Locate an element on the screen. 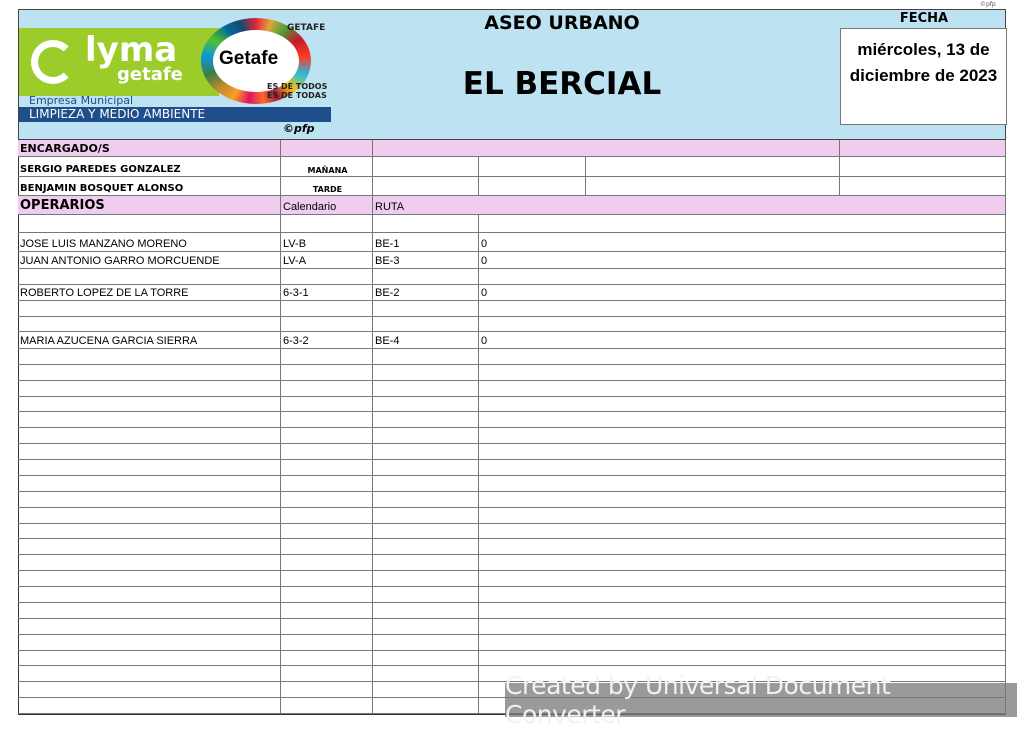 The image size is (1024, 729). operario-name: ROBERTO LOPEZ DE LA TORRE is located at coordinates (149, 293).